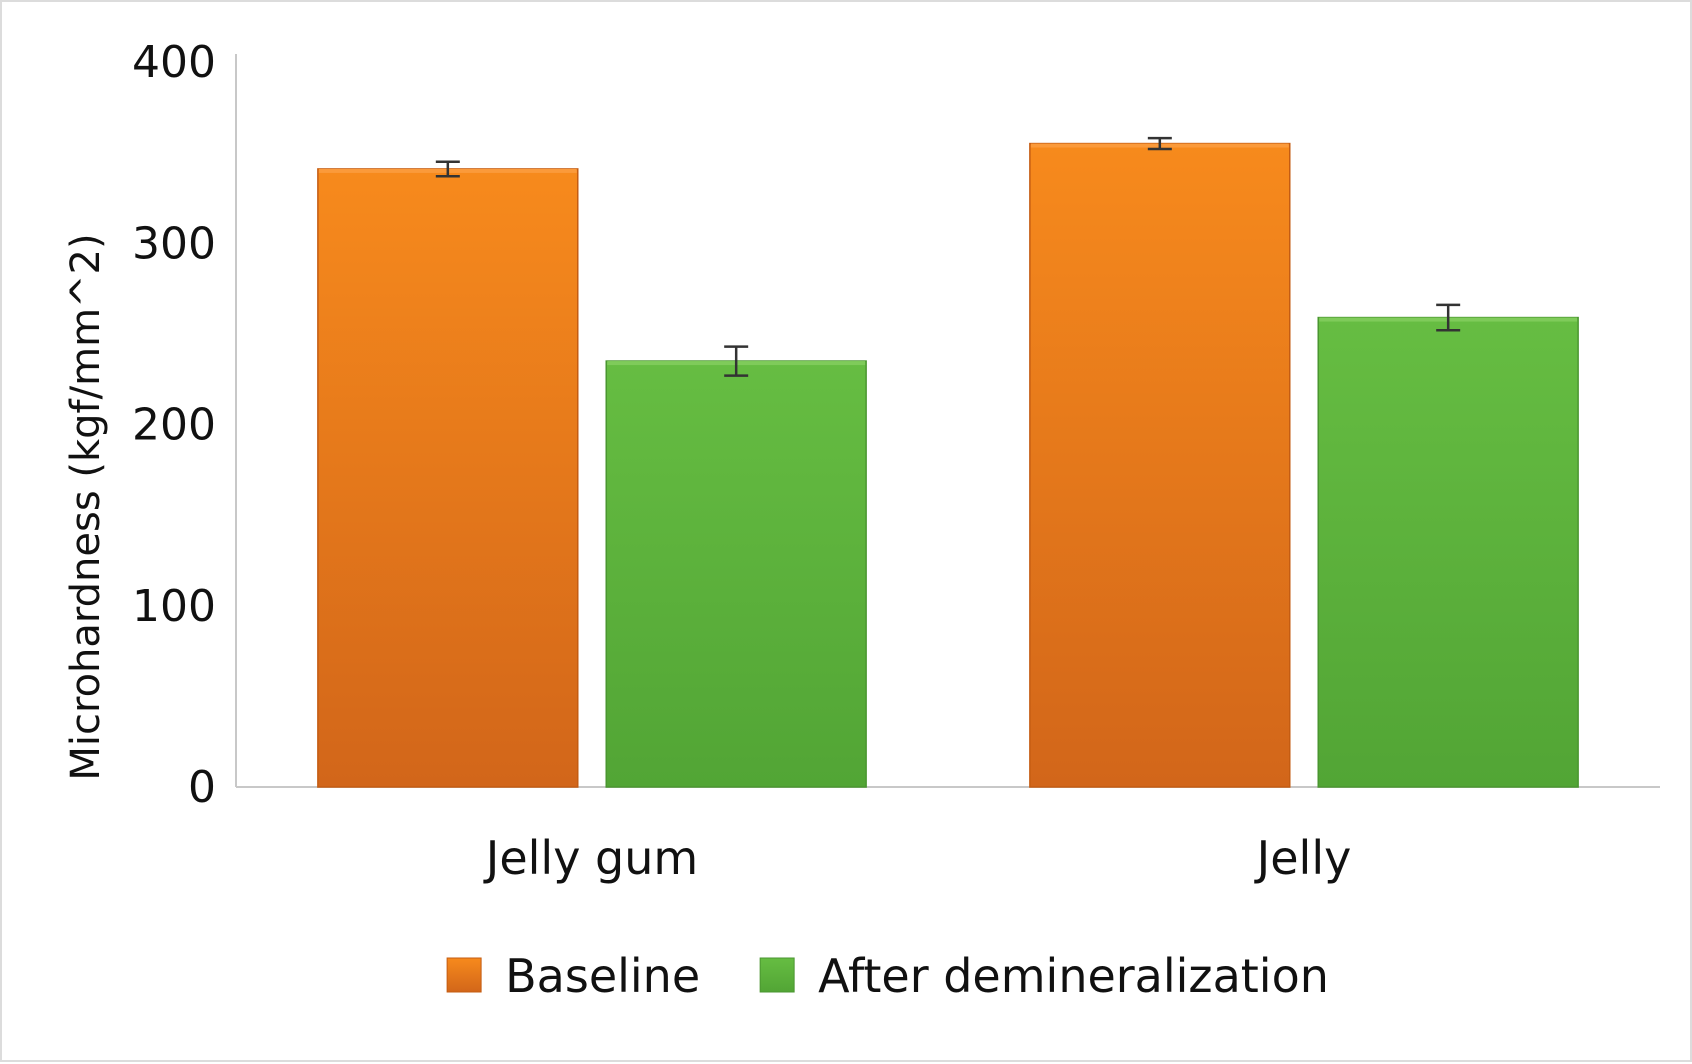  Describe the element at coordinates (1303, 858) in the screenshot. I see `x-tick-label: Jelly` at that location.